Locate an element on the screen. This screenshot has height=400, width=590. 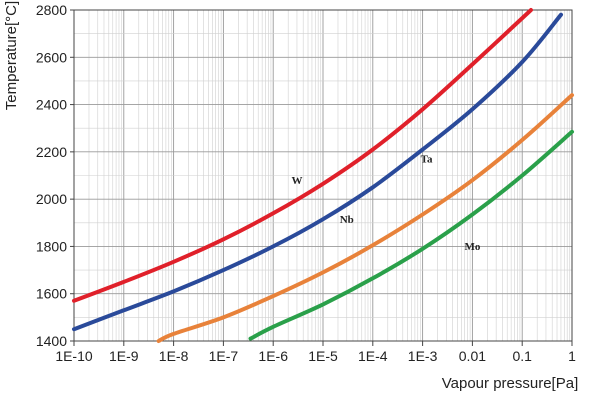
y-tick-label: 2200 is located at coordinates (51, 152).